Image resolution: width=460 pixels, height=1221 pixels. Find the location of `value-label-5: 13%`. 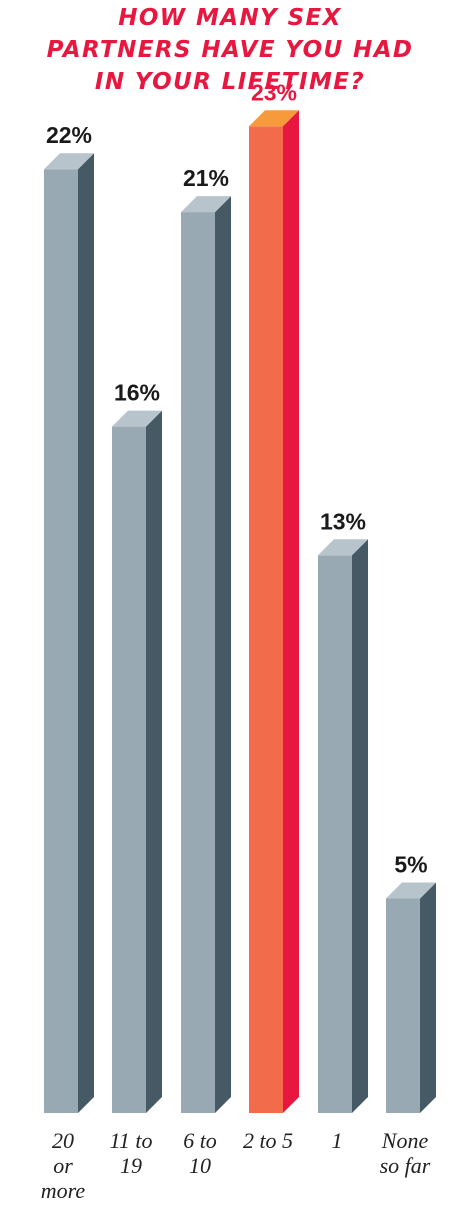

value-label-5: 13% is located at coordinates (343, 521).